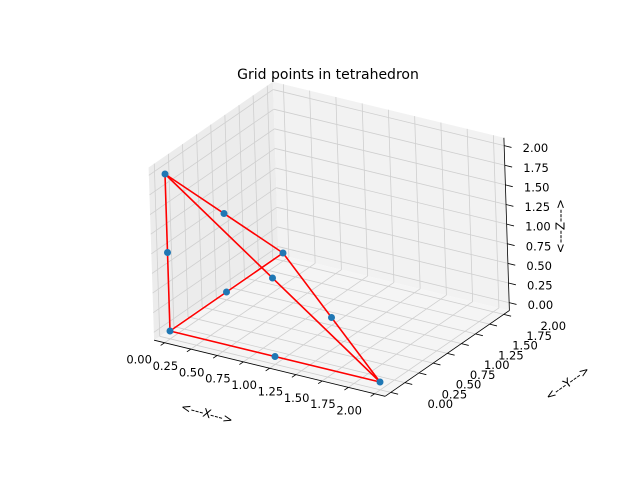  I want to click on y-tick-label: 0.50, so click(469, 385).